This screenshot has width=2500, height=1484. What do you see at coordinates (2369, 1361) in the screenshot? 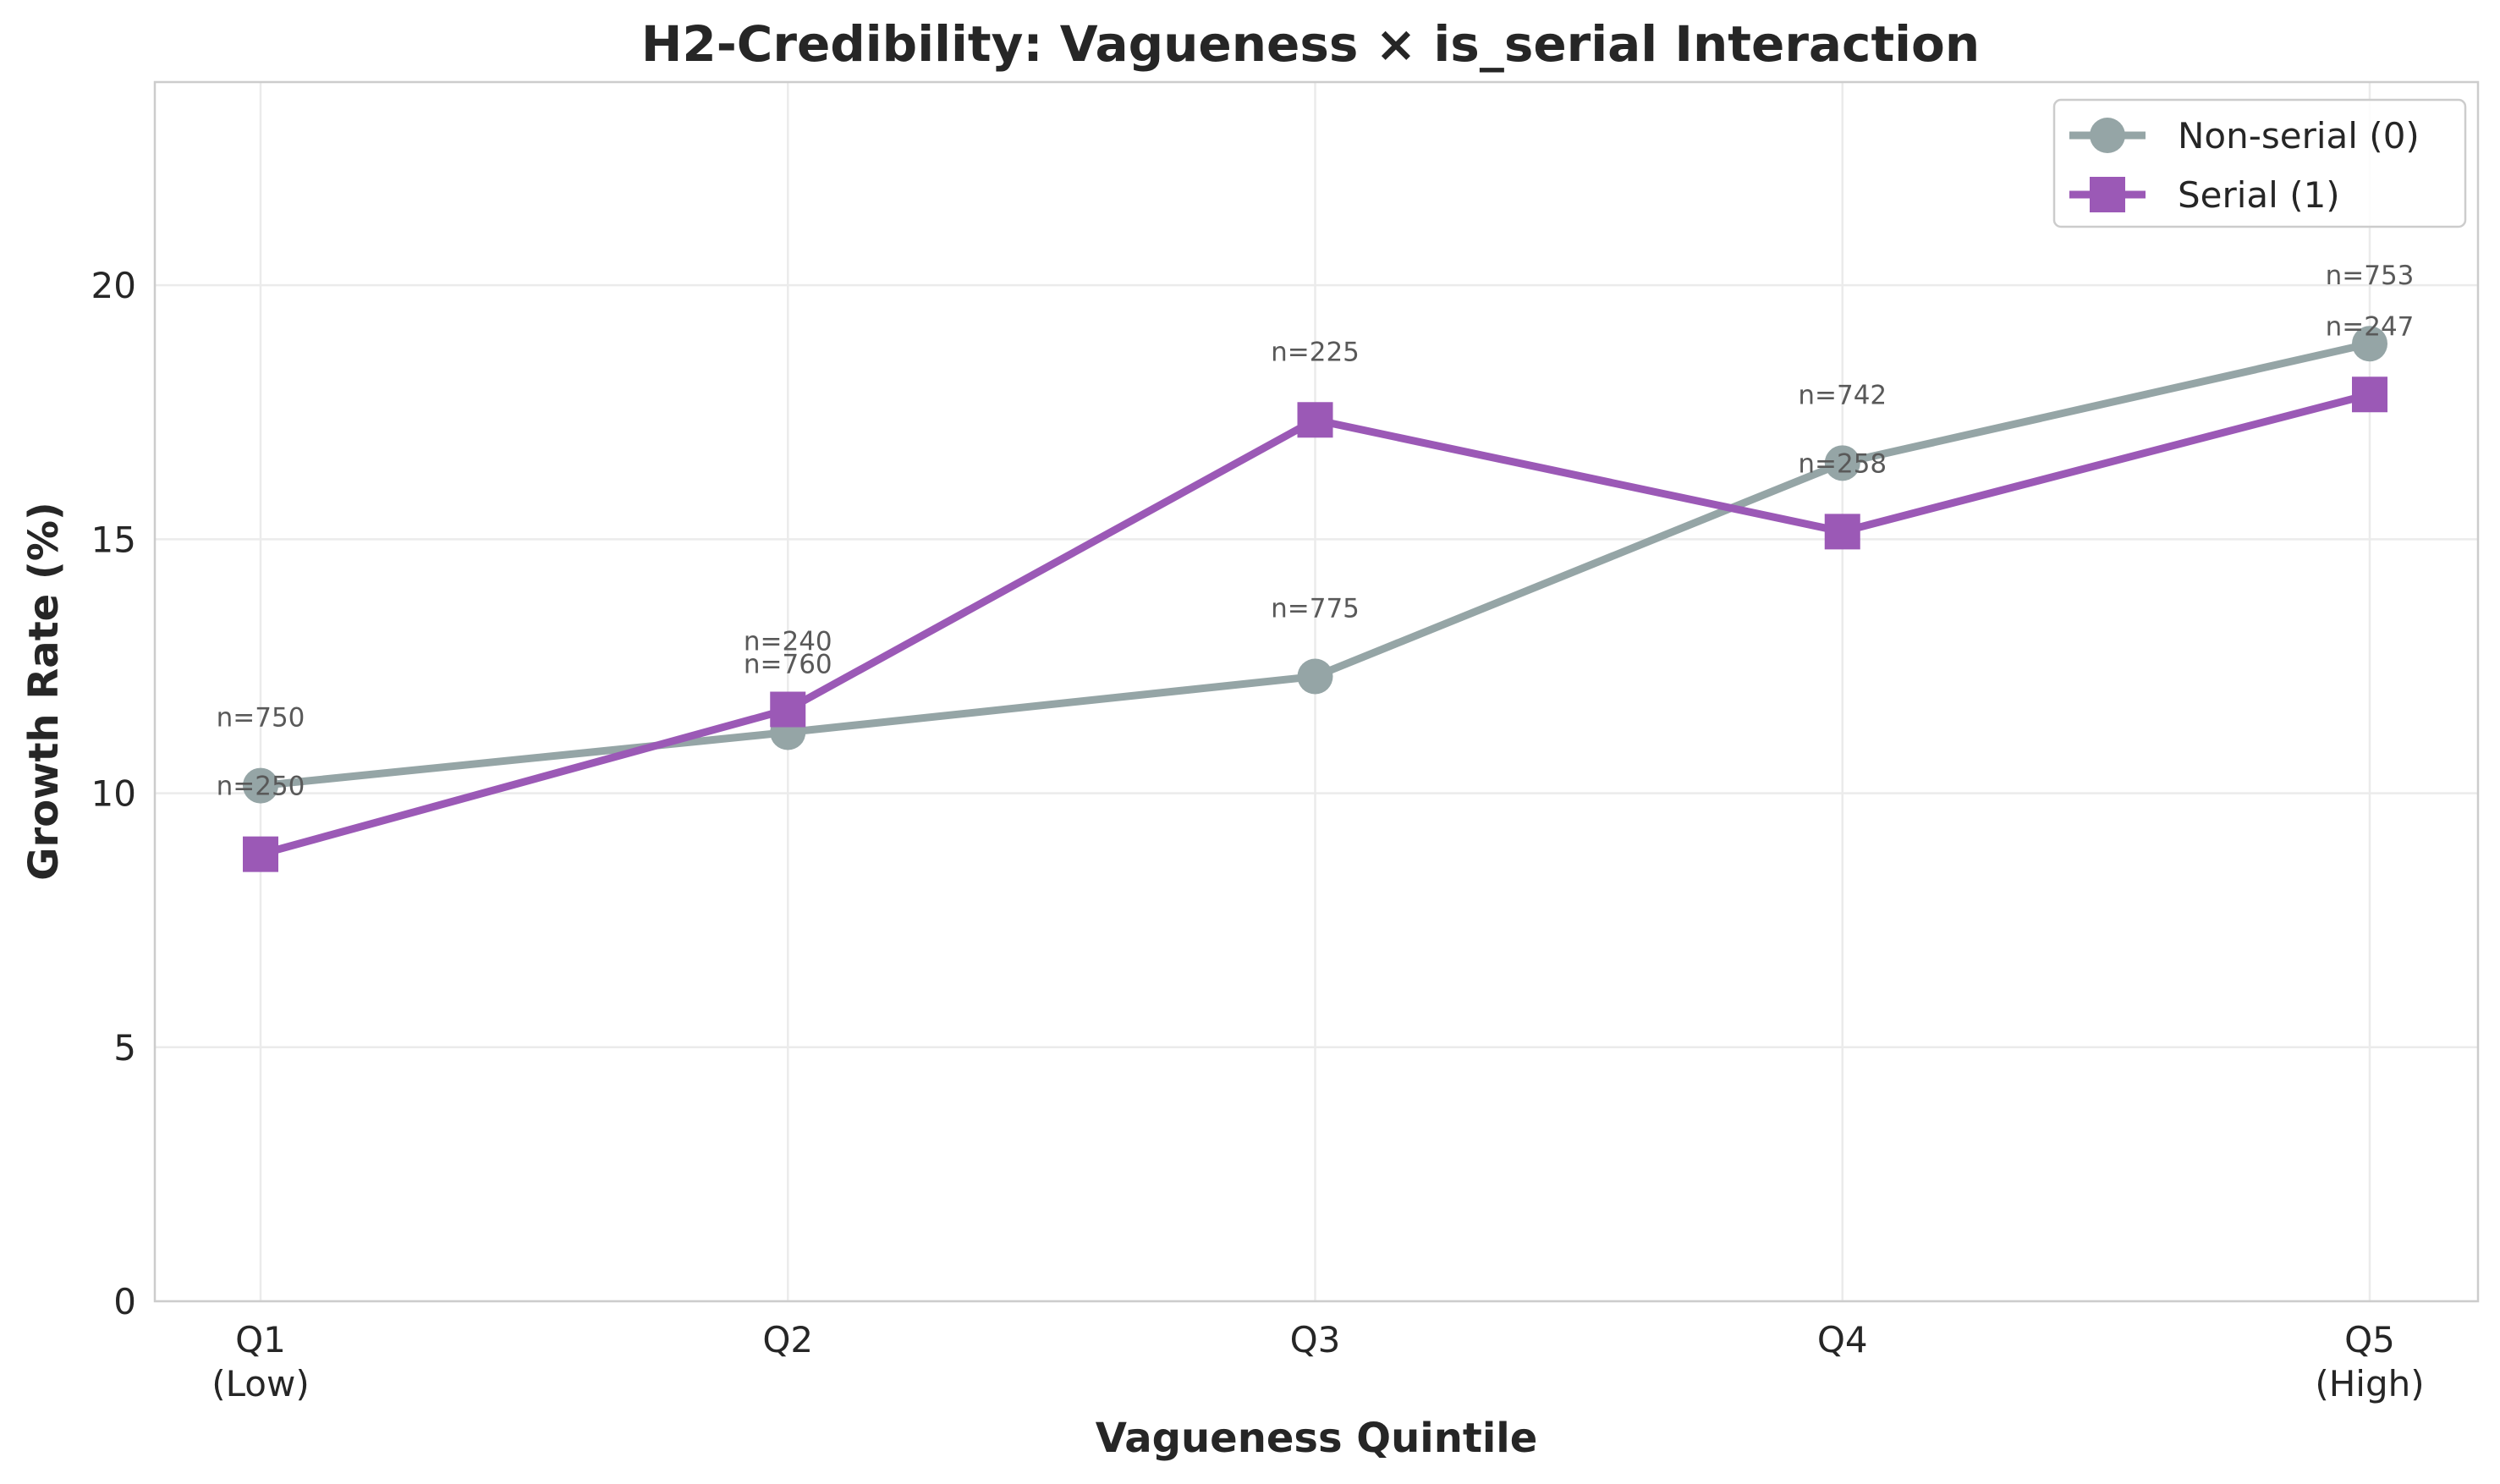
I see `x-tick-label: Q5 (High)` at bounding box center [2369, 1361].